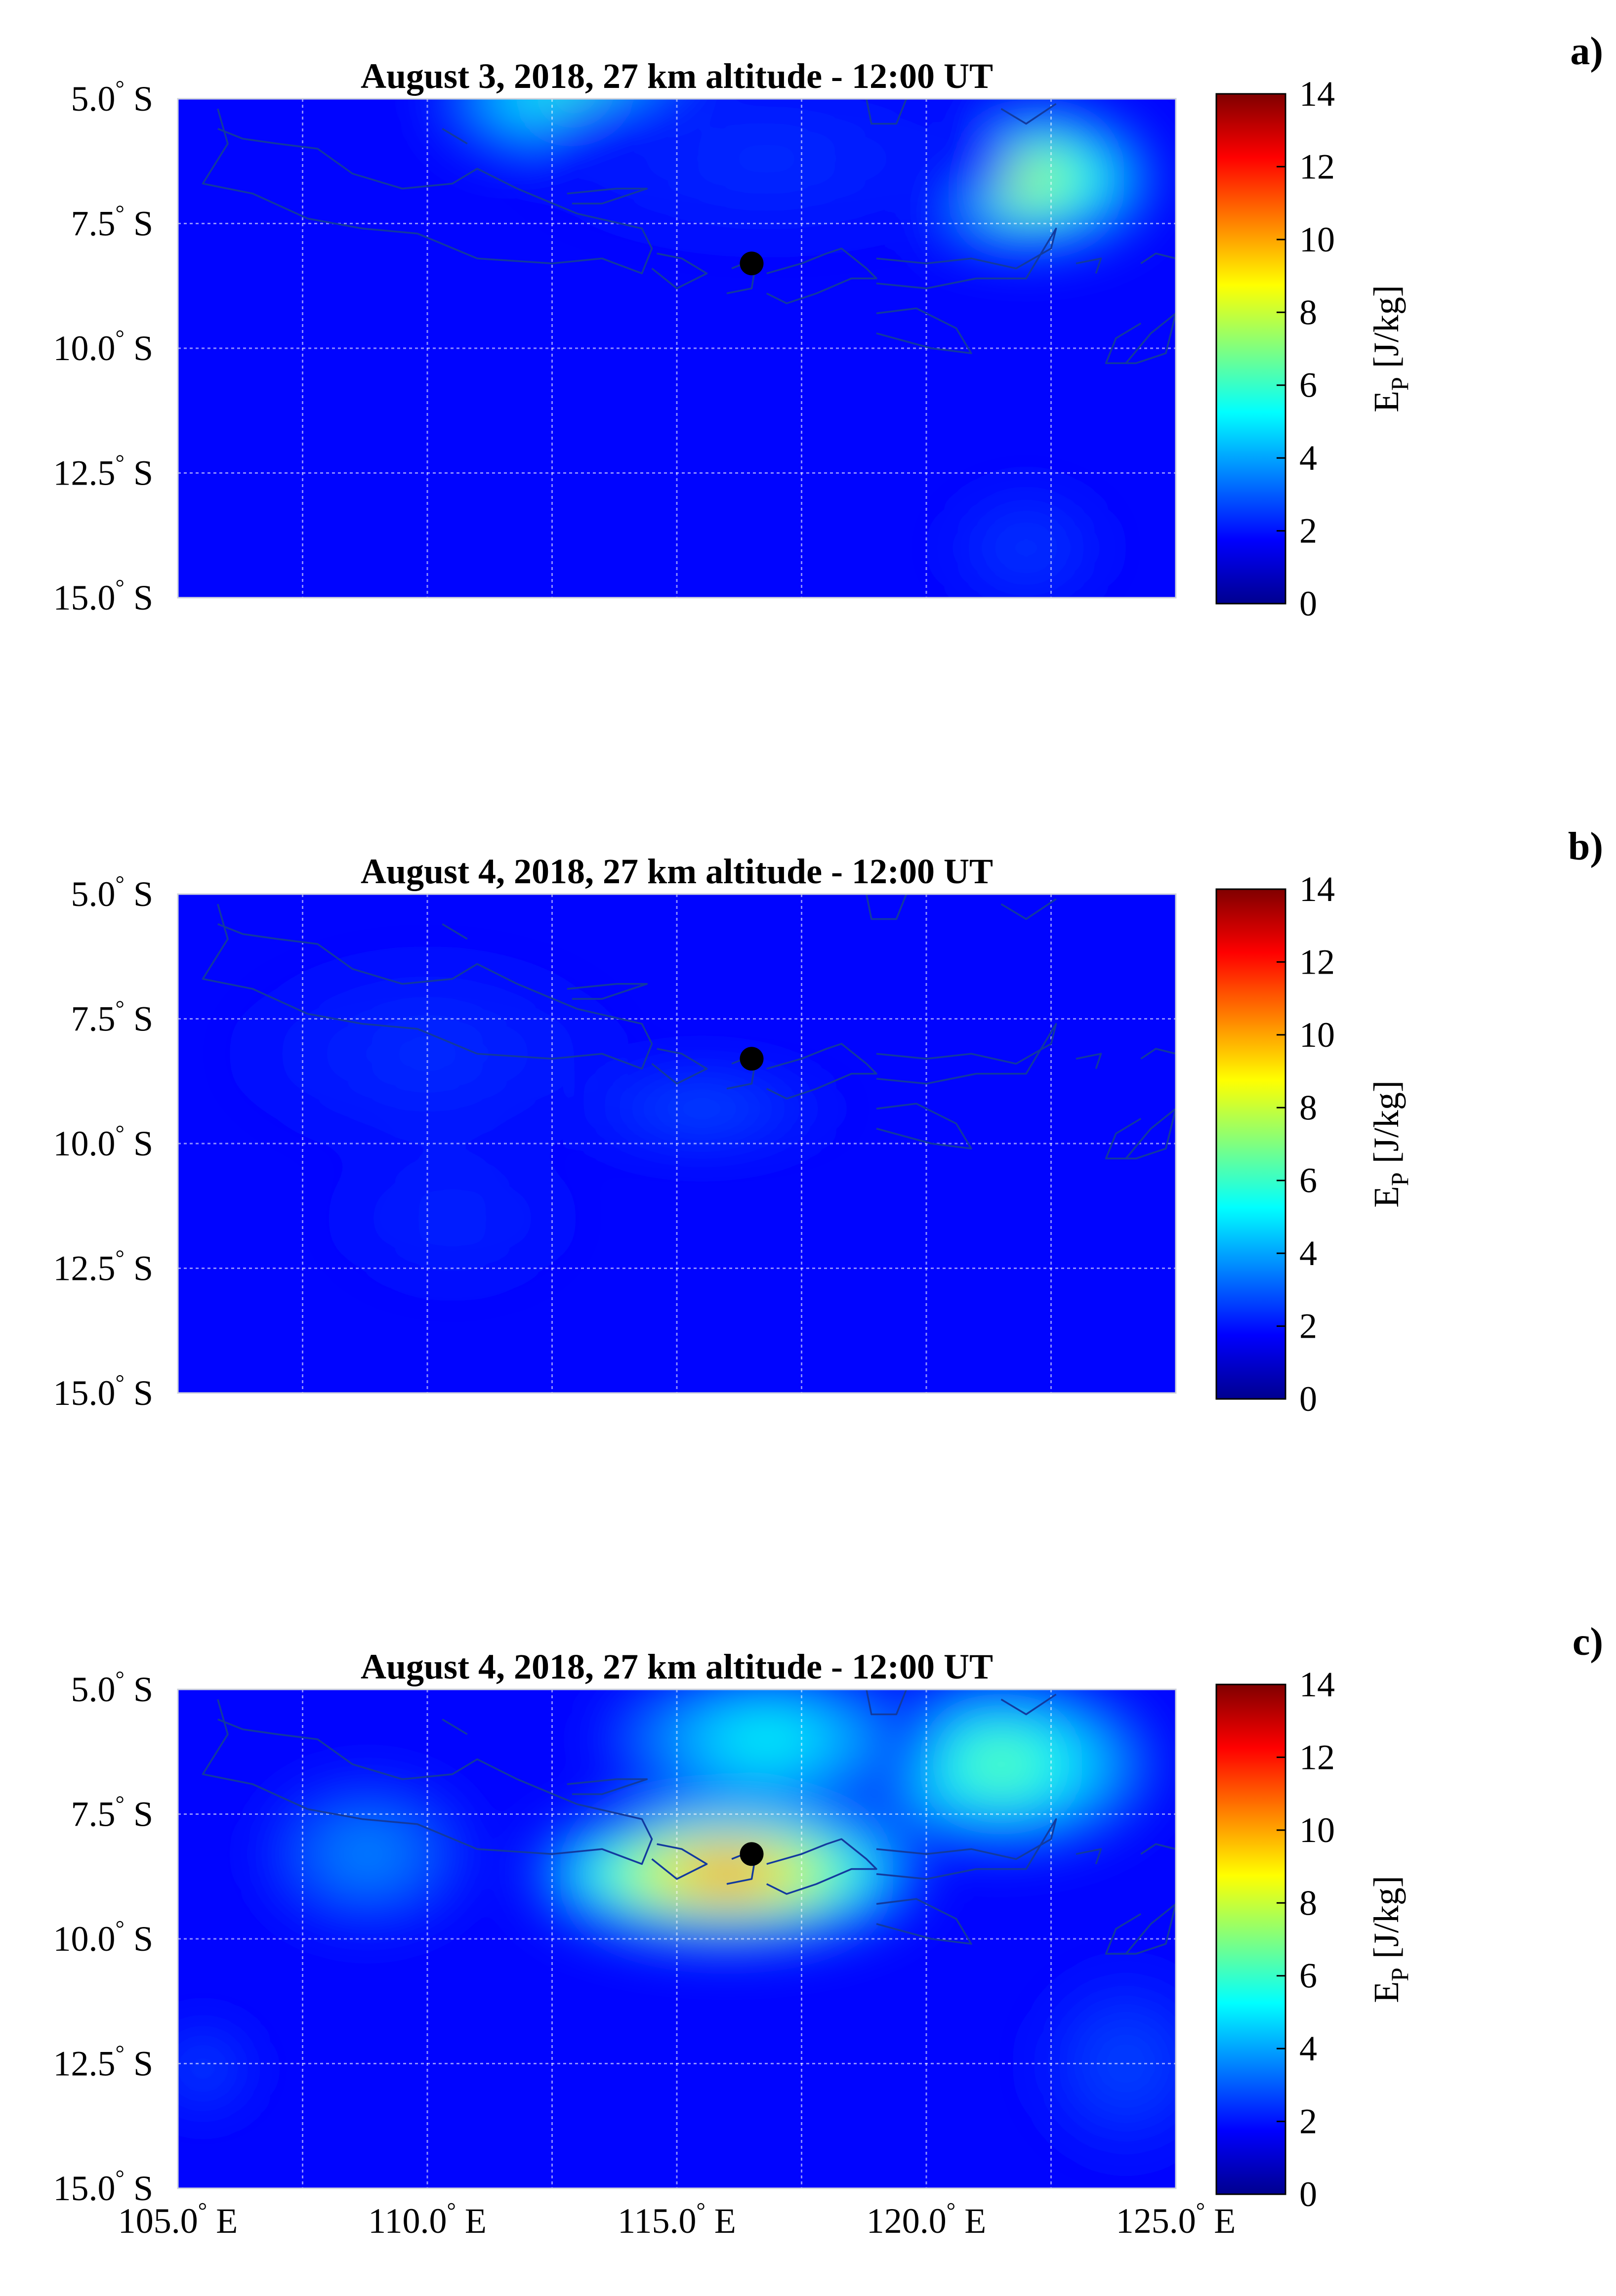  Describe the element at coordinates (1308, 385) in the screenshot. I see `colorbar-tick-label: 6` at that location.